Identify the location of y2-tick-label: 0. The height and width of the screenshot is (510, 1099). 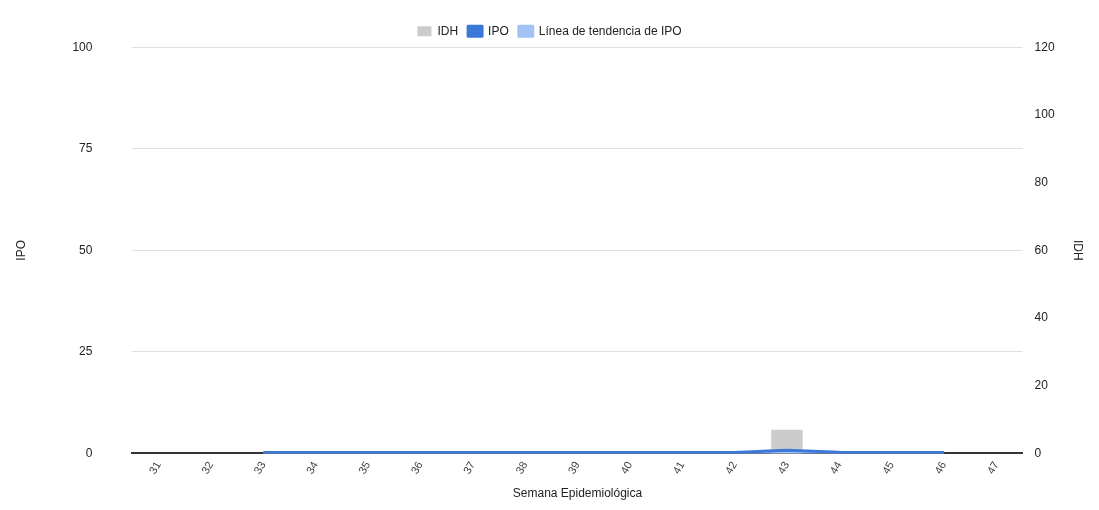
(1038, 452).